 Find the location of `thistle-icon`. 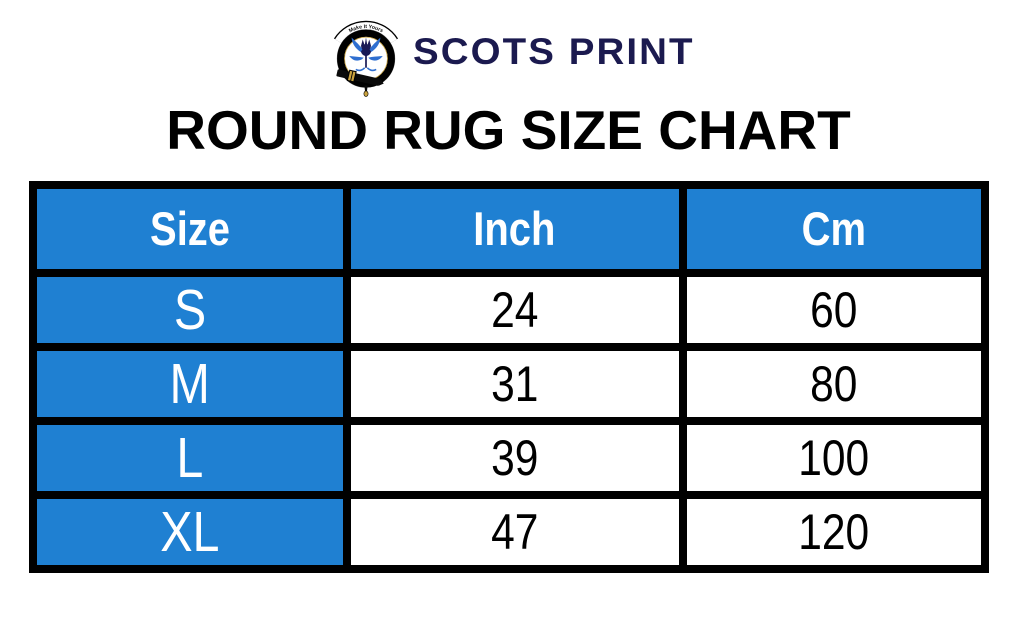

thistle-icon is located at coordinates (366, 54).